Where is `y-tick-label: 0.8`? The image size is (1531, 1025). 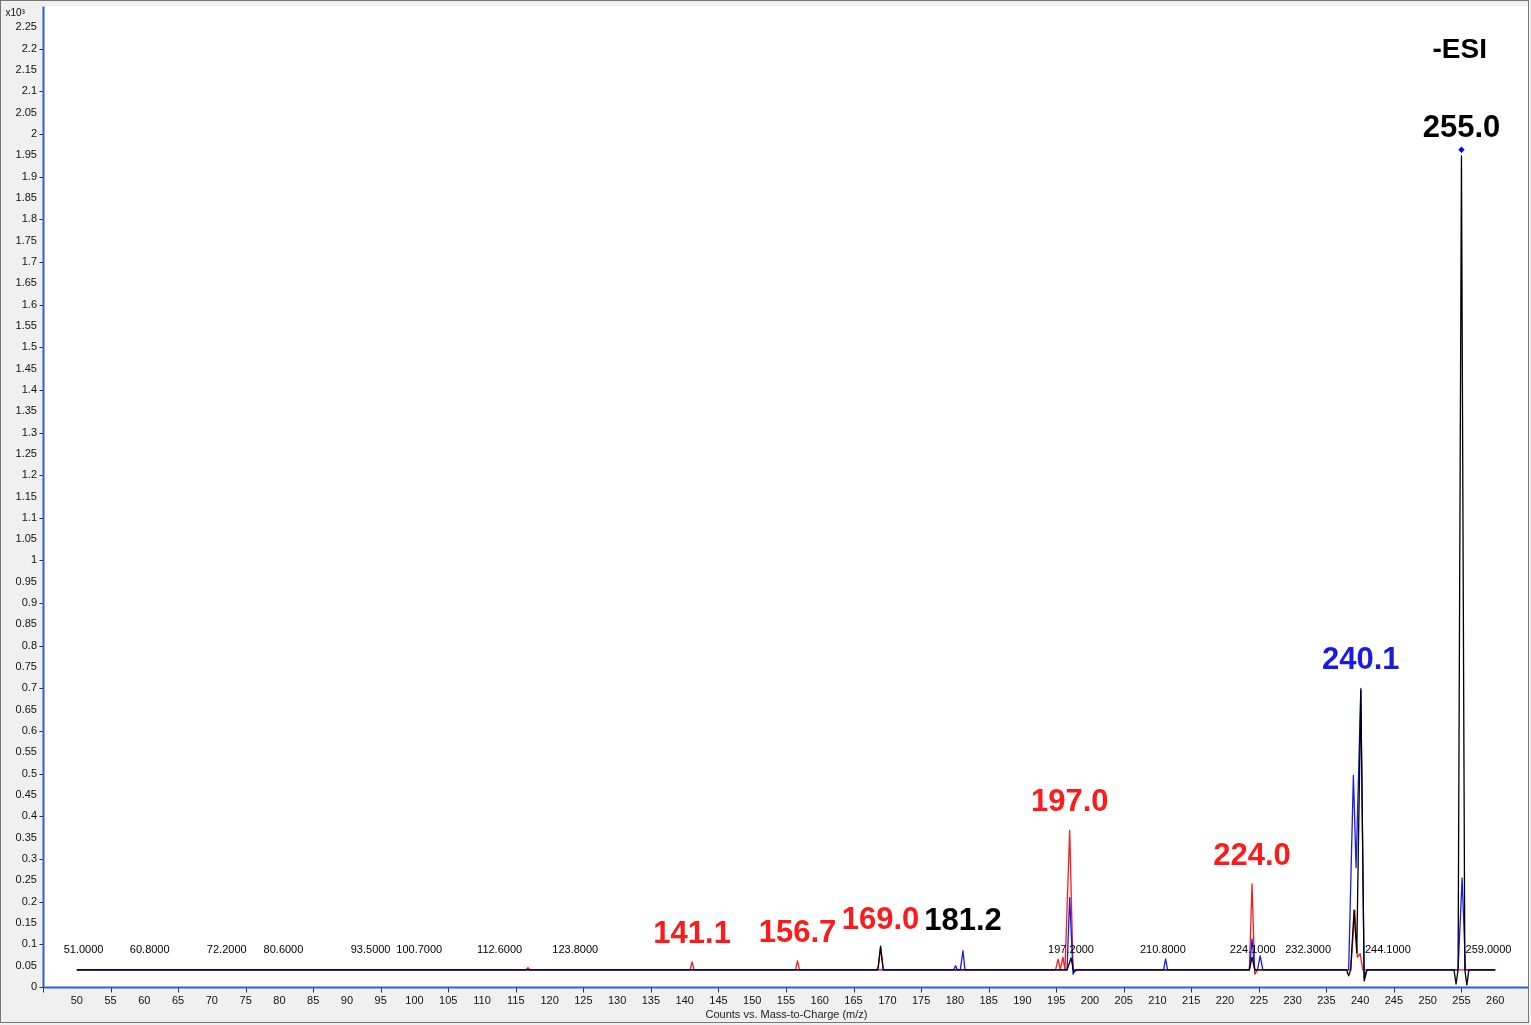
y-tick-label: 0.8 is located at coordinates (29, 644).